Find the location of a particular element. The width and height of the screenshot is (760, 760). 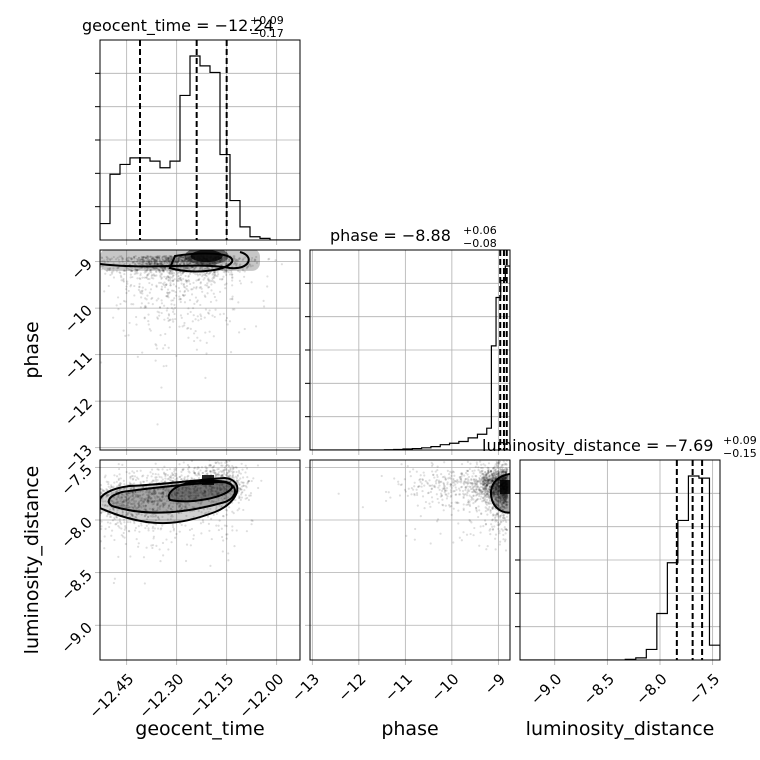

x-tick-label: −12.30 is located at coordinates (161, 696).